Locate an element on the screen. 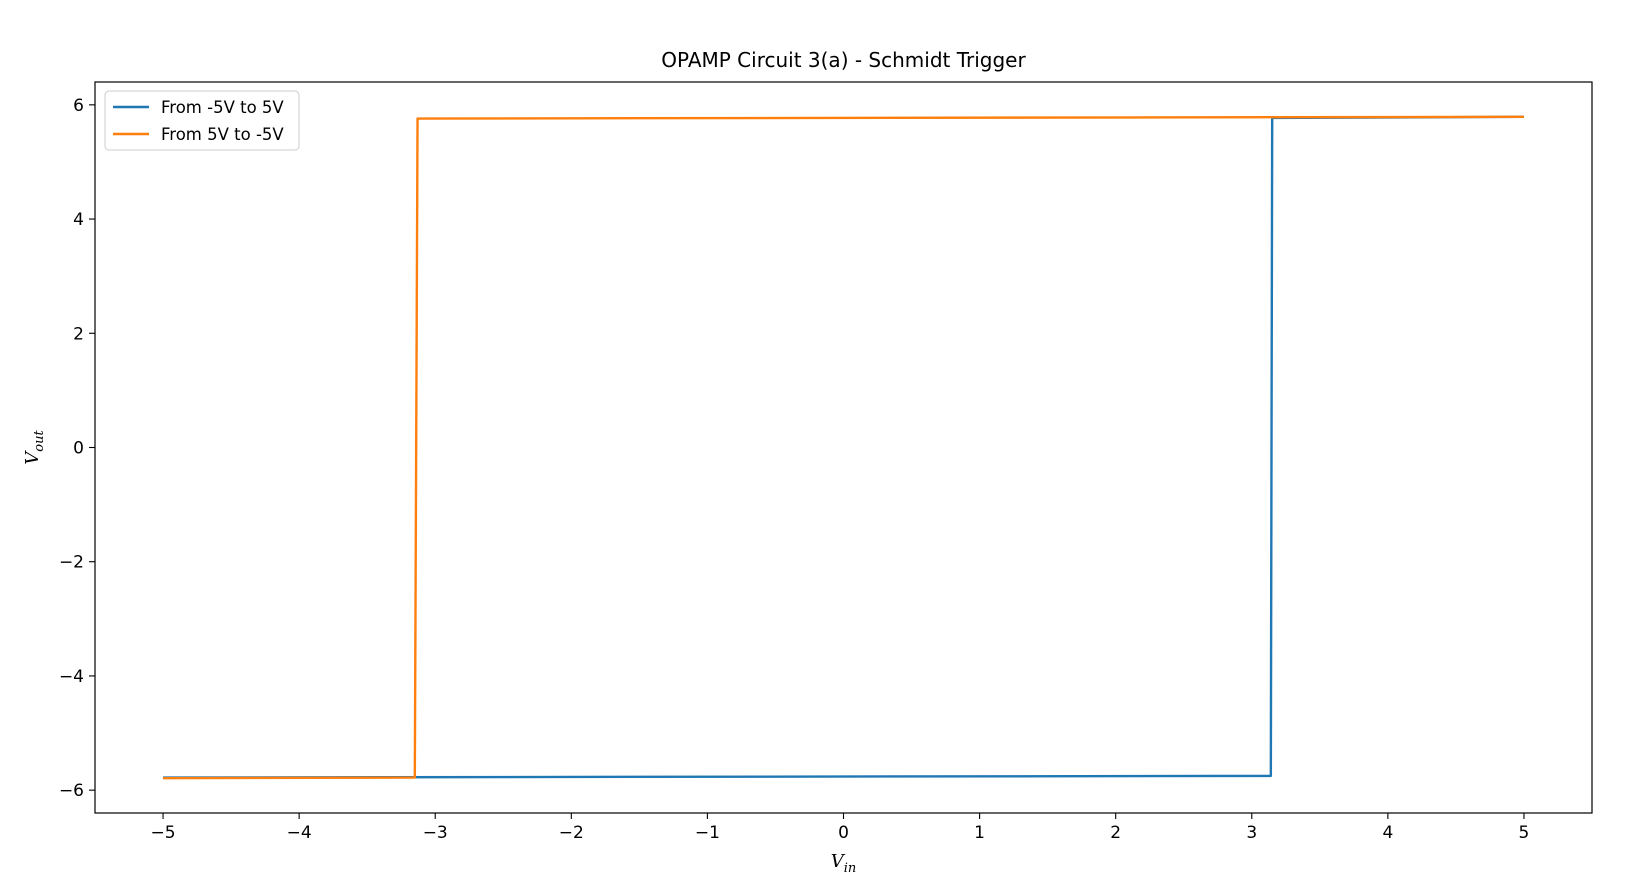 The image size is (1642, 882). legend-label-2: From 5V to -5V is located at coordinates (222, 134).